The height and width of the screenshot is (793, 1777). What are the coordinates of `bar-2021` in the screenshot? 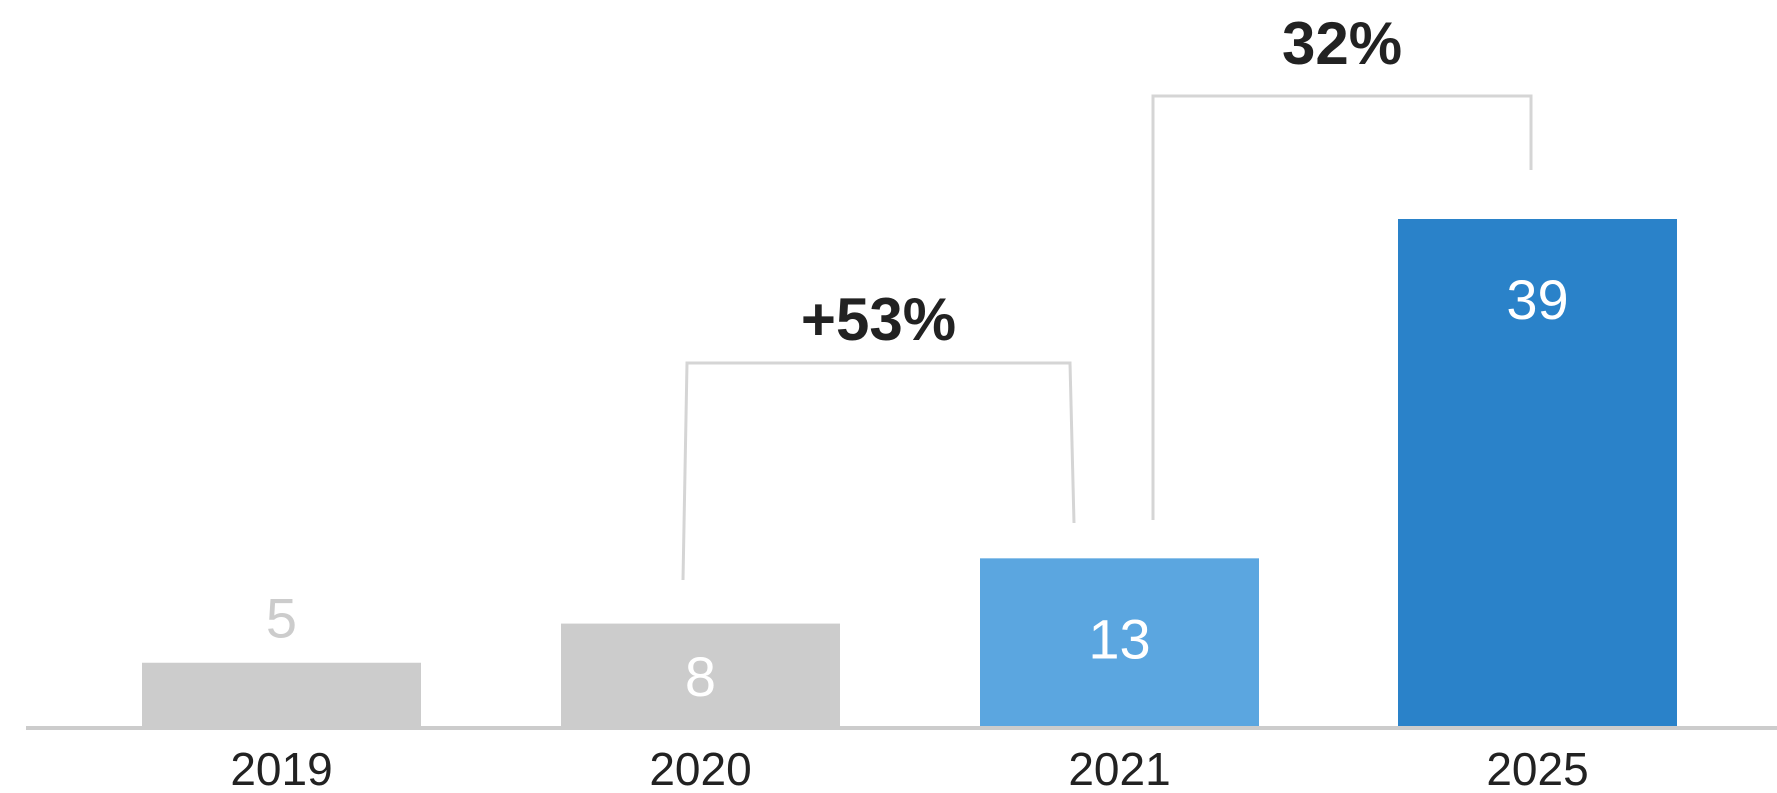 It's located at (1119, 643).